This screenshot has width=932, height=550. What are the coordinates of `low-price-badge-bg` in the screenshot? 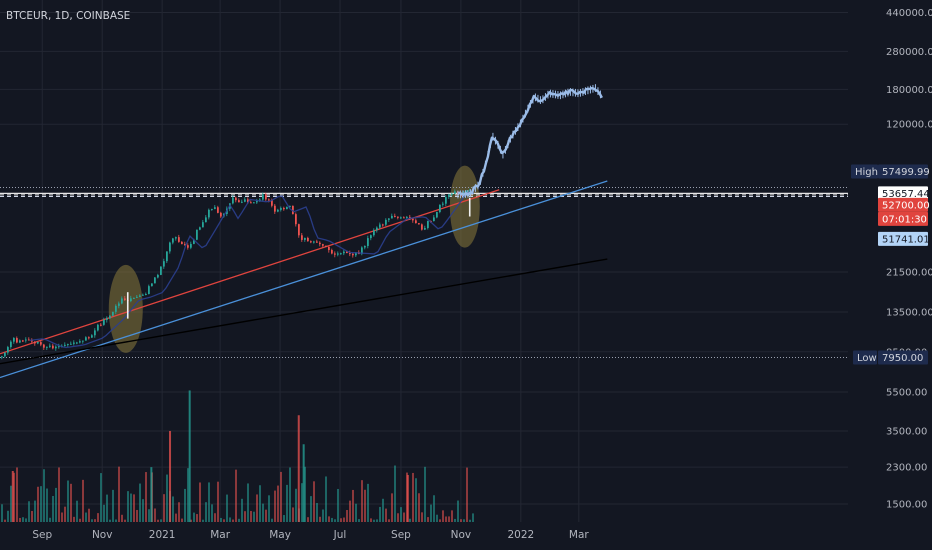 It's located at (903, 357).